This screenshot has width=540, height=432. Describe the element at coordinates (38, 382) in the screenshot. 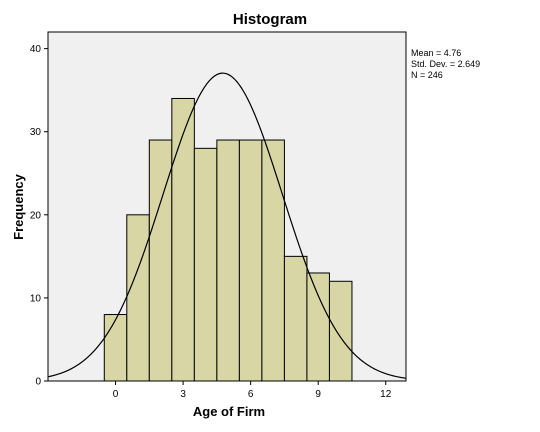

I see `y-tick-label-0: 0` at that location.